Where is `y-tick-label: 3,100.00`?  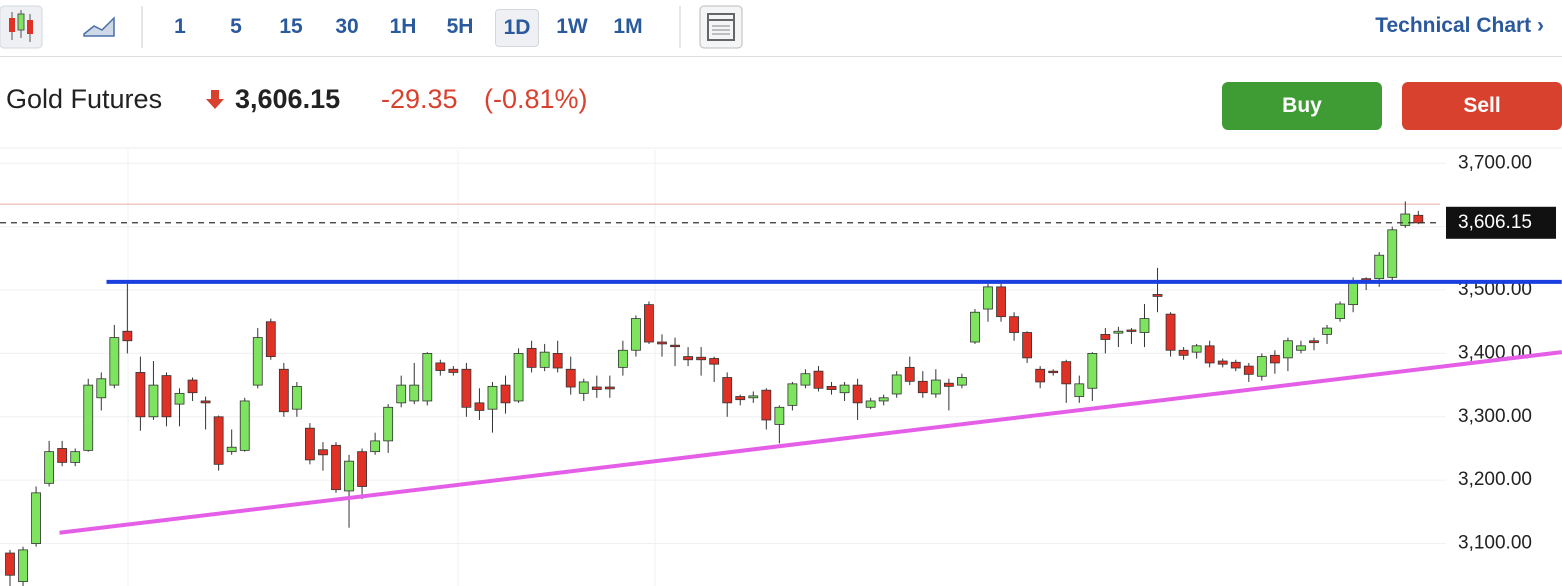 y-tick-label: 3,100.00 is located at coordinates (1495, 543).